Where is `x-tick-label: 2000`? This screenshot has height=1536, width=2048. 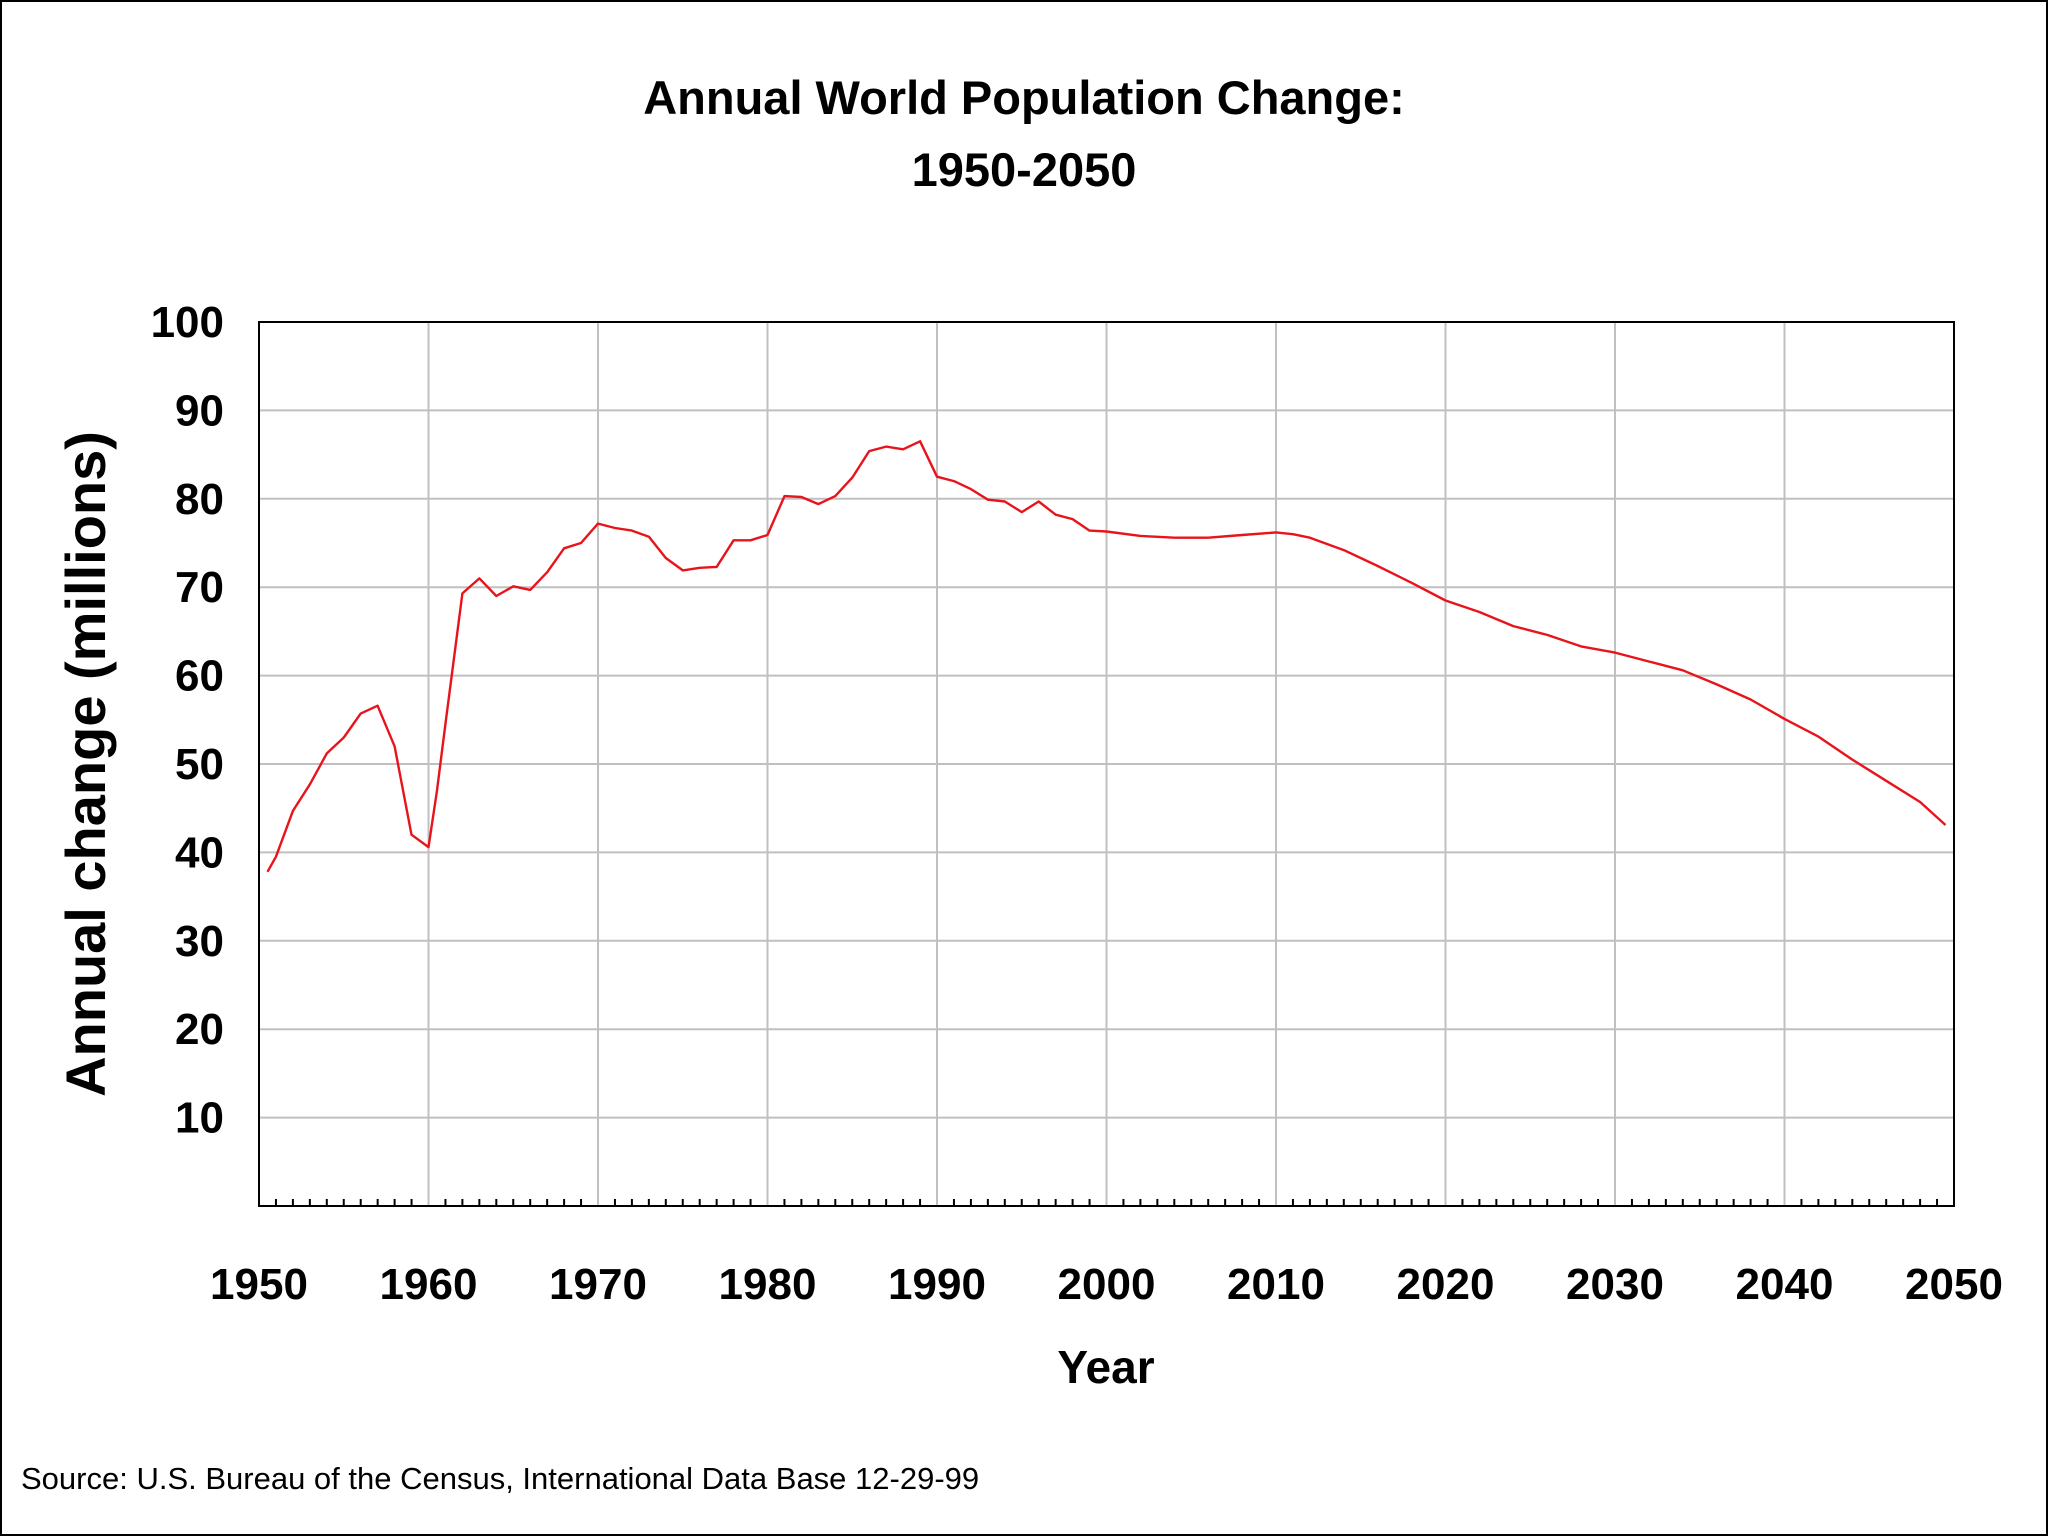
x-tick-label: 2000 is located at coordinates (1107, 1284).